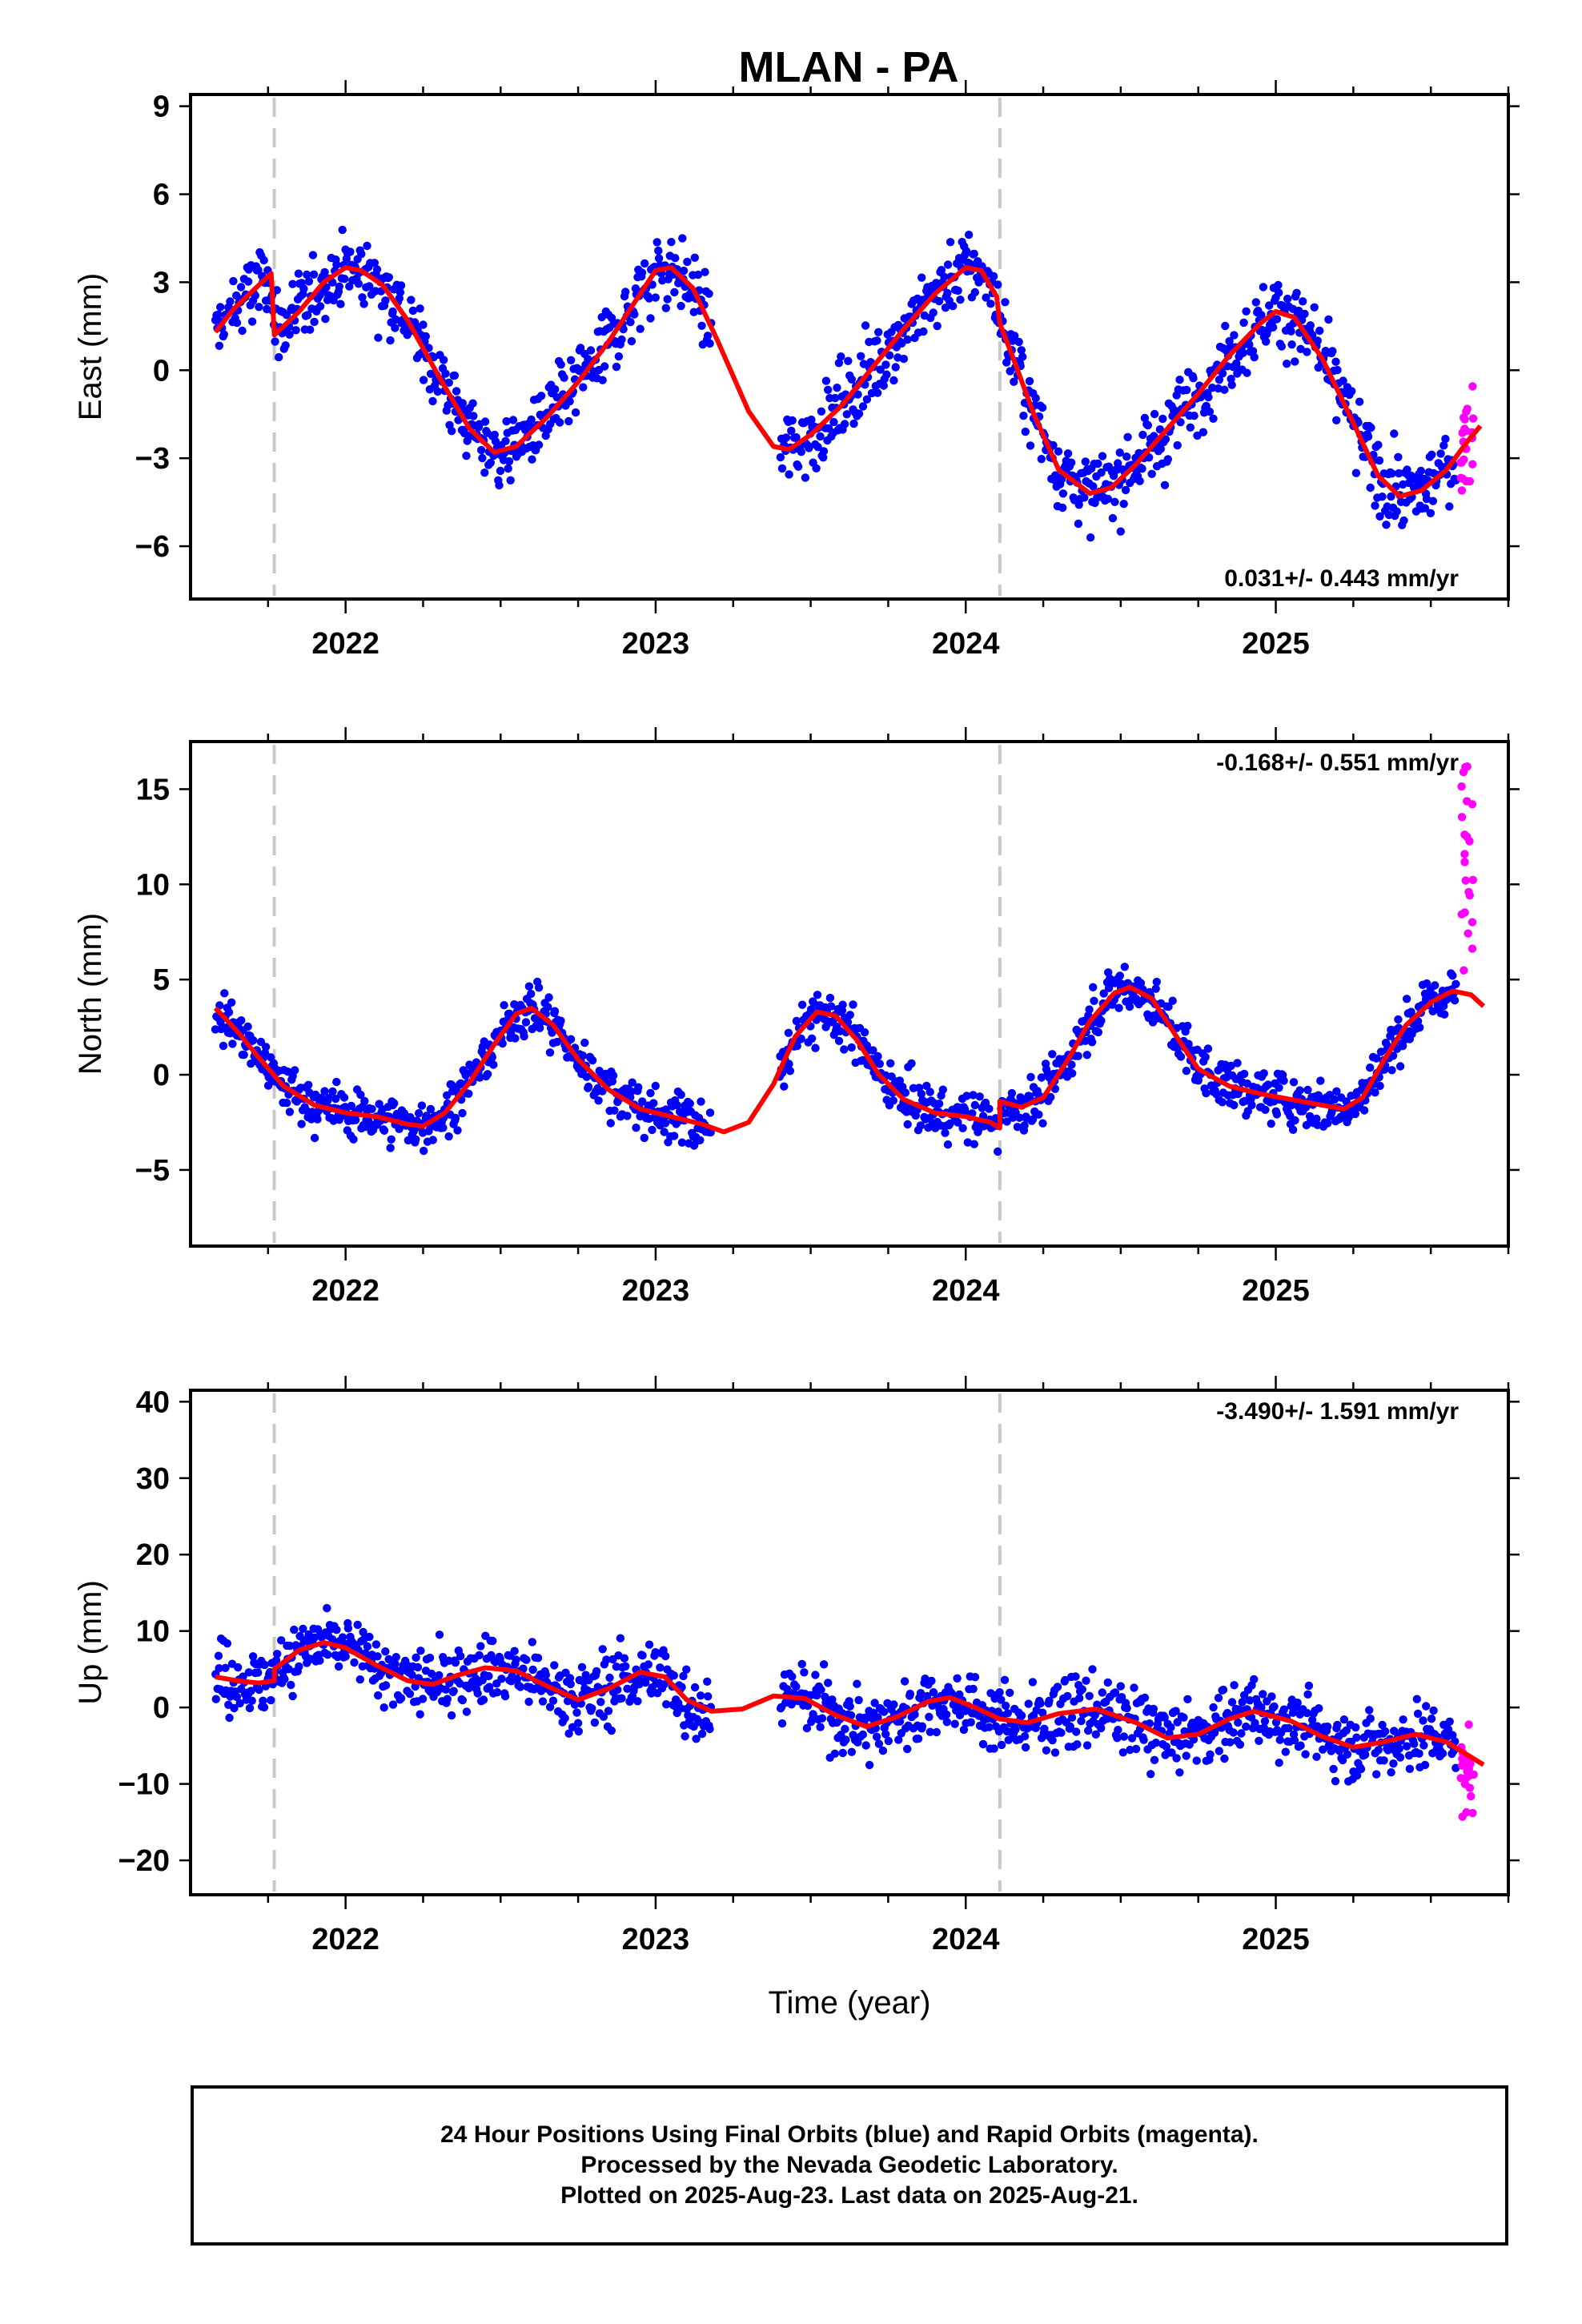 The height and width of the screenshot is (2324, 1582). I want to click on y-tick-label: 9, so click(161, 107).